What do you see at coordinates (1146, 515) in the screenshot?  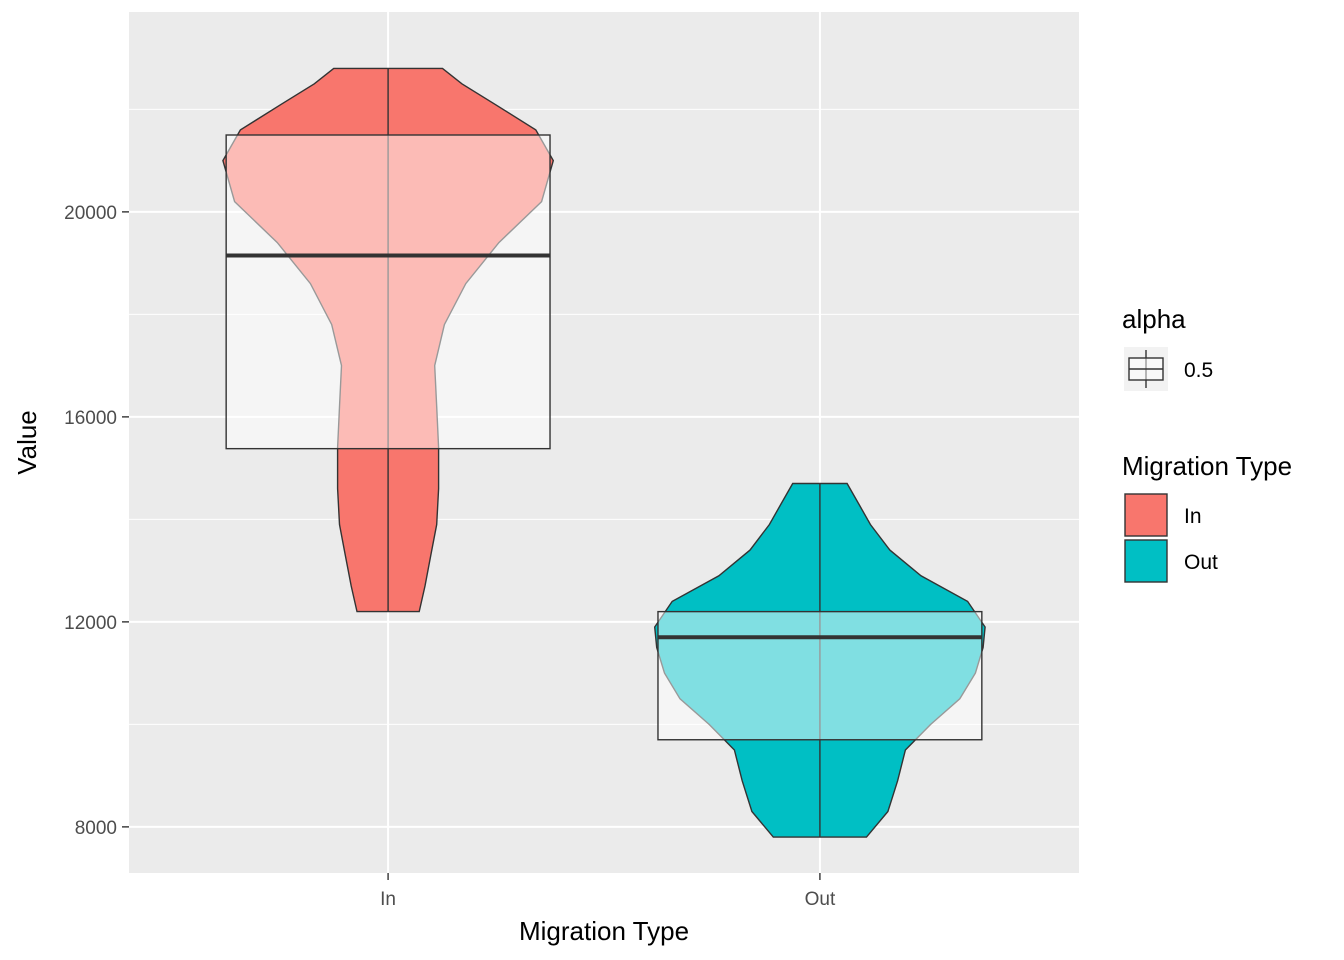 I see `legend-key-in` at bounding box center [1146, 515].